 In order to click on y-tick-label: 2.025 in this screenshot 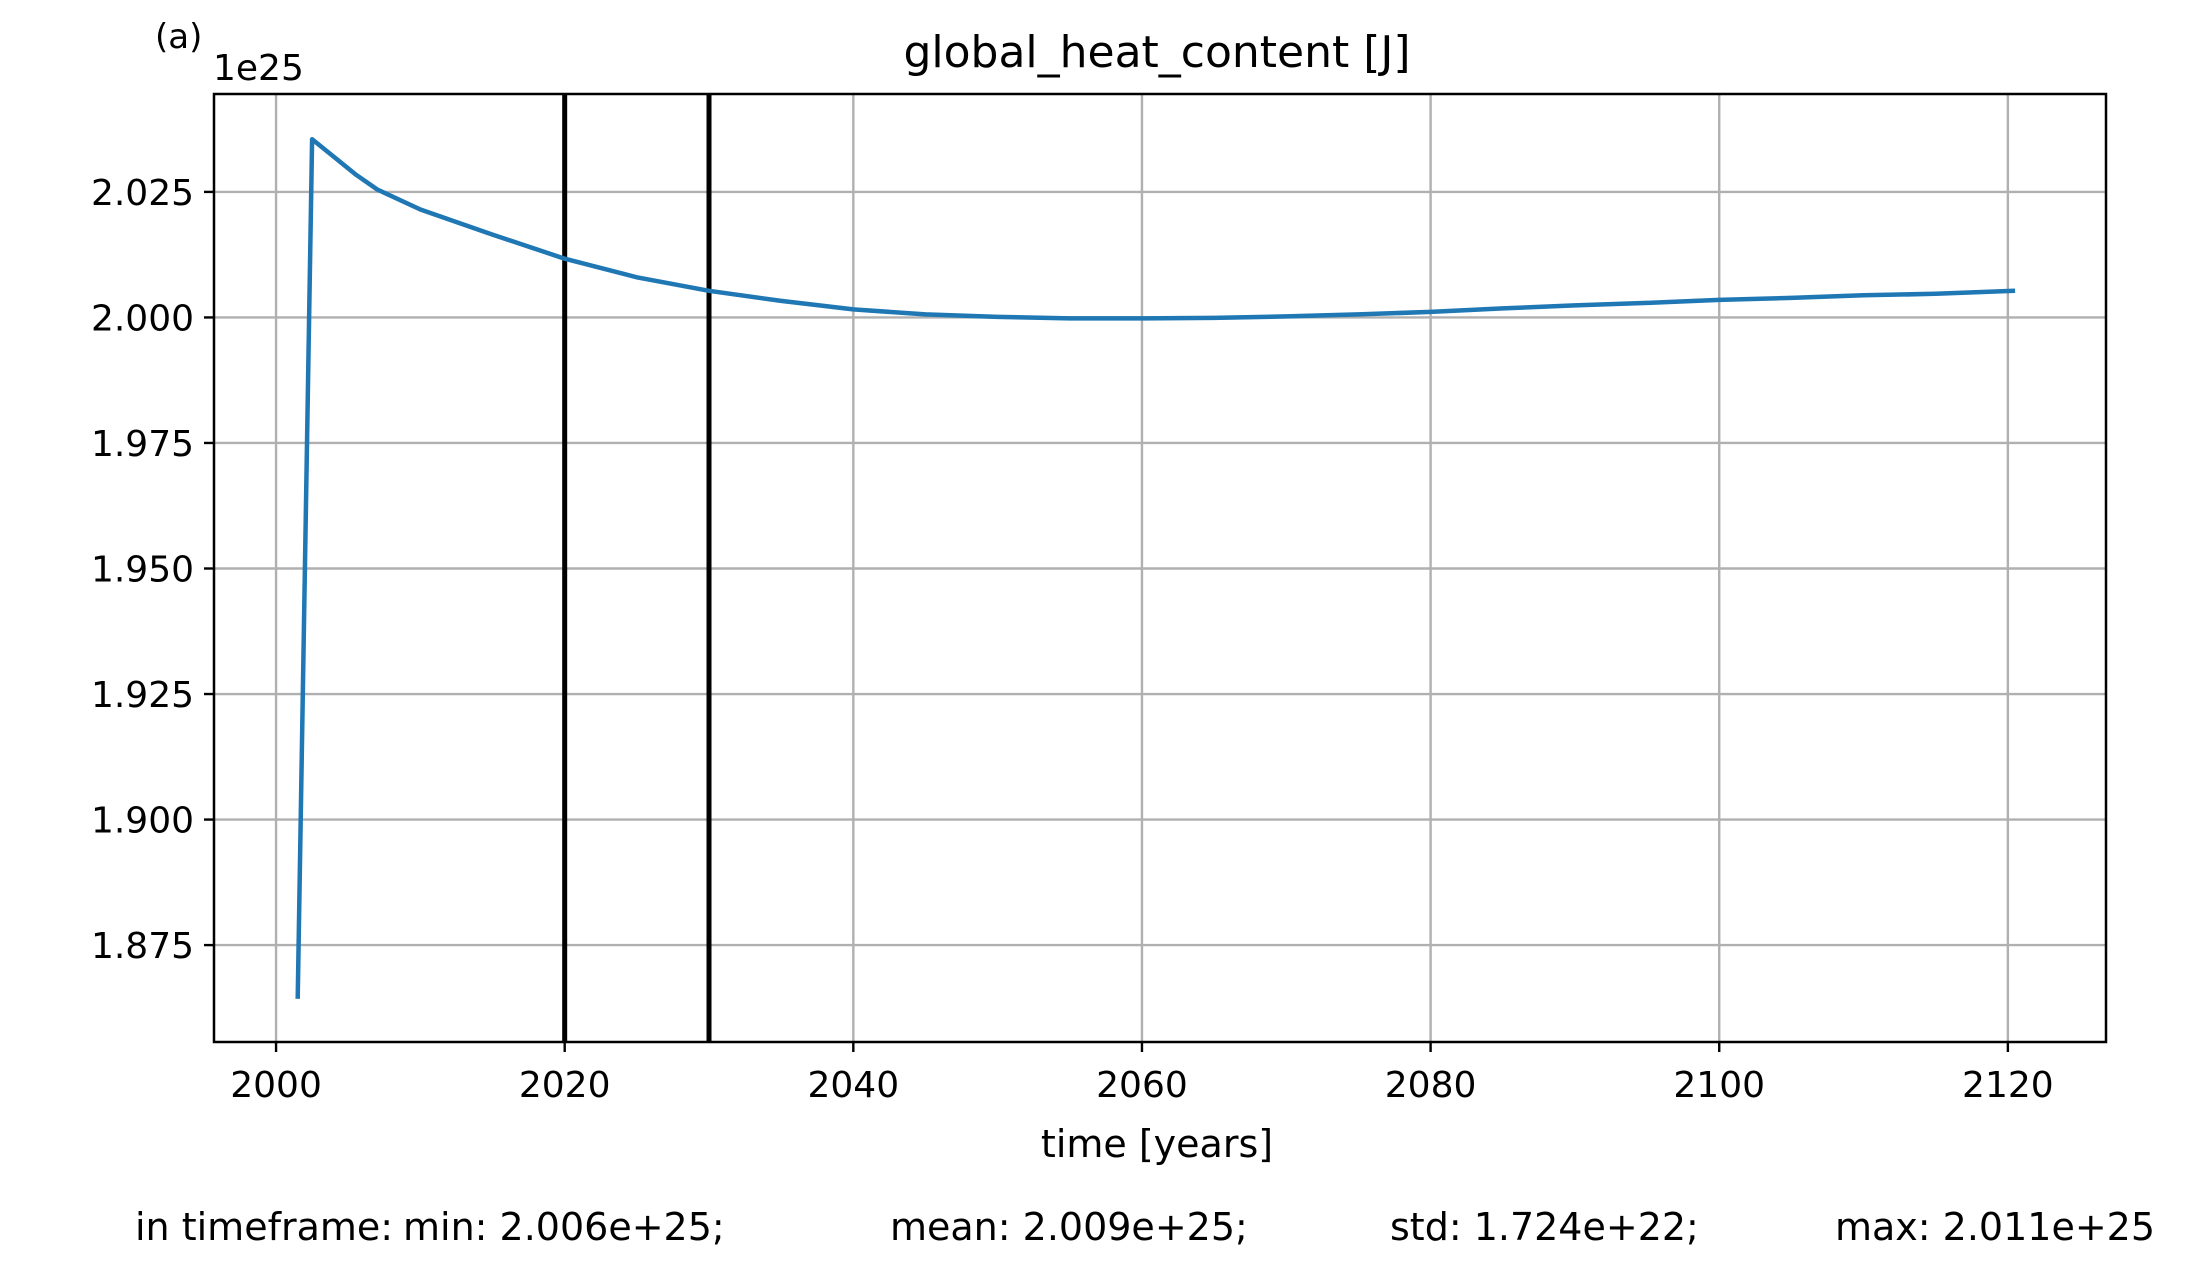, I will do `click(142, 193)`.